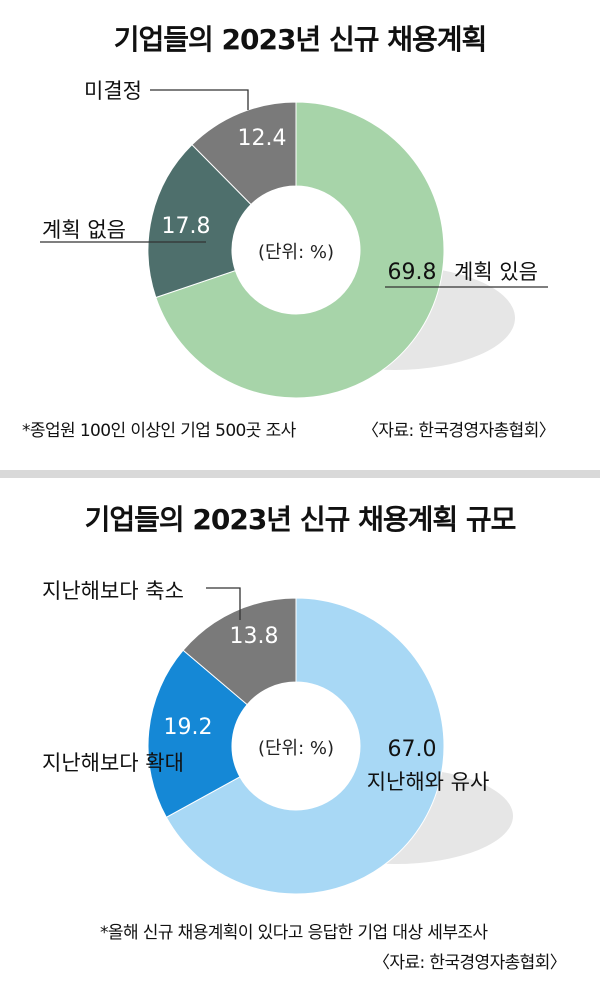 This screenshot has height=989, width=600. I want to click on label-has-plan: 계획 있음, so click(496, 272).